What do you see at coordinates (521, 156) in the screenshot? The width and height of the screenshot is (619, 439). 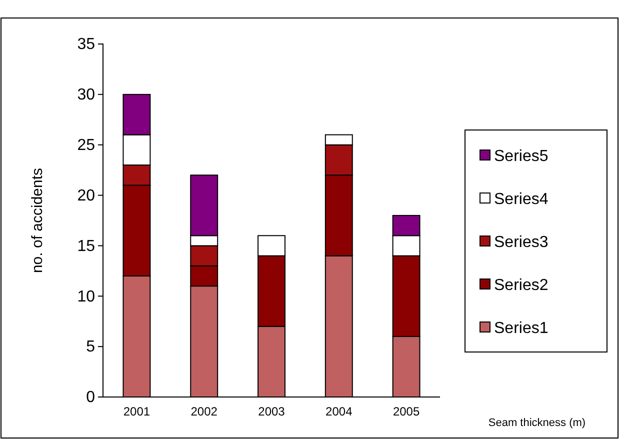 I see `legend-label: Series5` at bounding box center [521, 156].